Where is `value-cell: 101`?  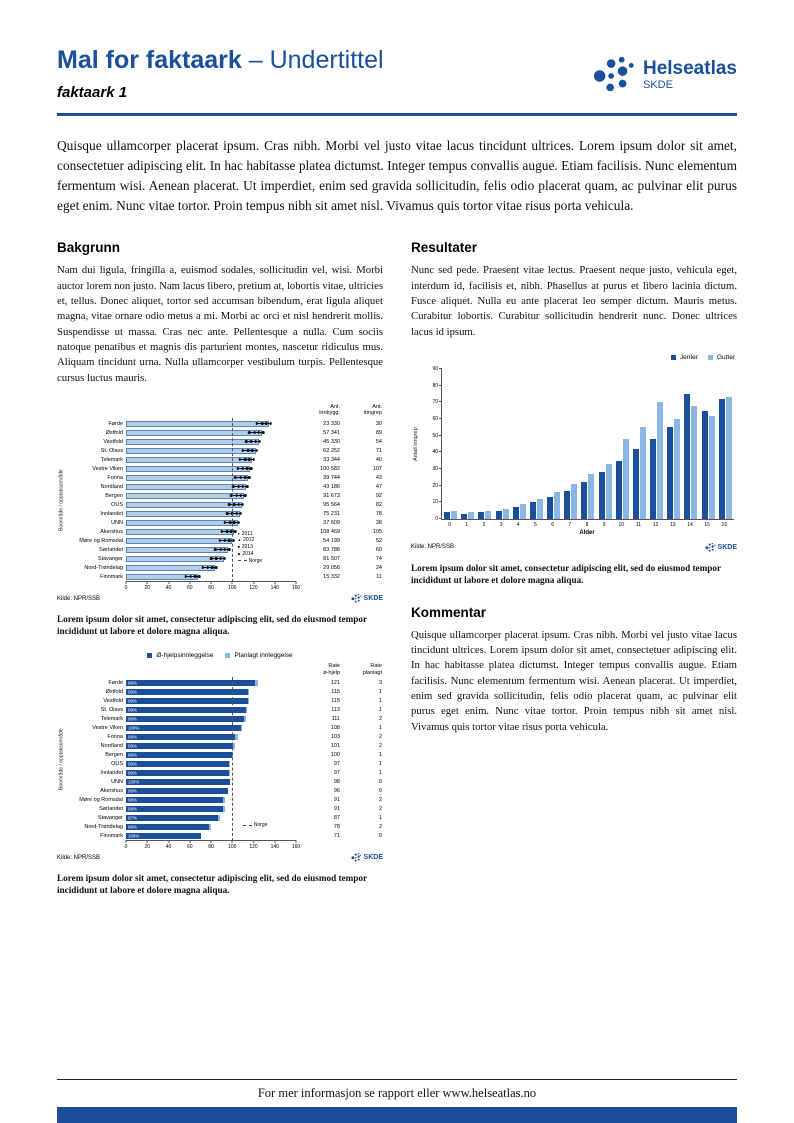 value-cell: 101 is located at coordinates (335, 745).